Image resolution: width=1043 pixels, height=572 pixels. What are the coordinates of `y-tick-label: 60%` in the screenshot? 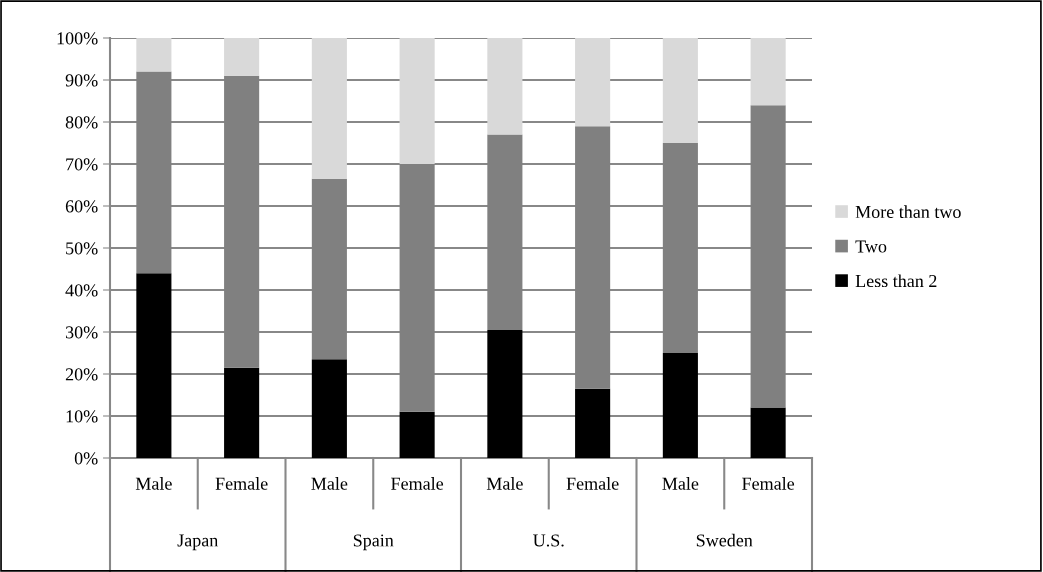 It's located at (81, 206).